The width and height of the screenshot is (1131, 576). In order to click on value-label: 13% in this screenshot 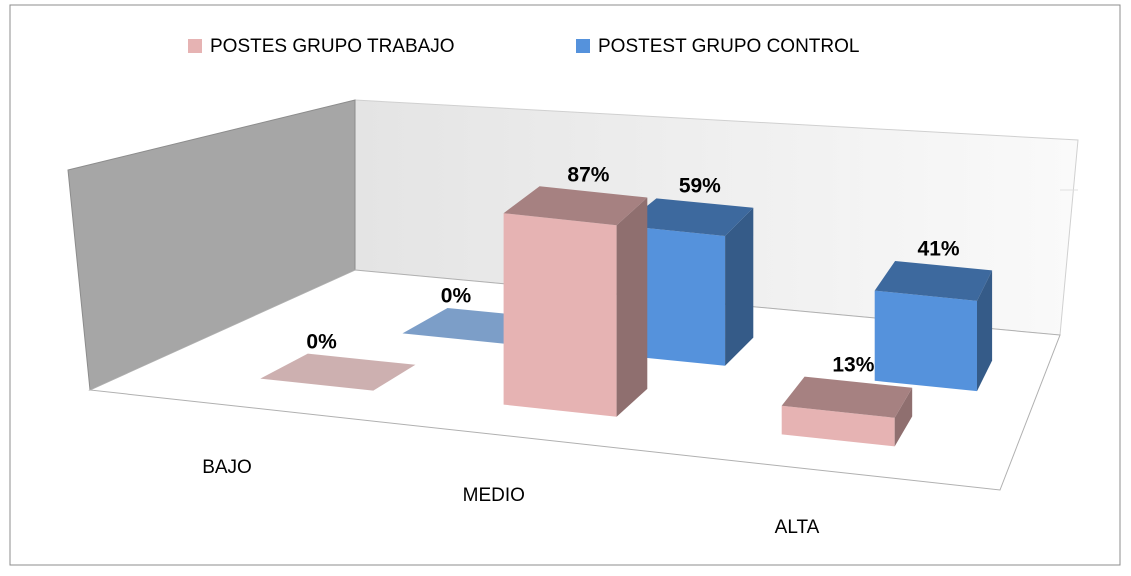, I will do `click(853, 365)`.